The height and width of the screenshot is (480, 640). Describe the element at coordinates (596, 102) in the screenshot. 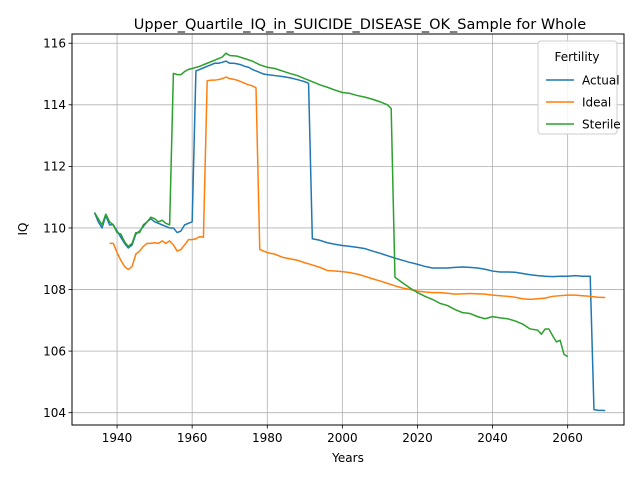

I see `legend-label-ideal: Ideal` at that location.